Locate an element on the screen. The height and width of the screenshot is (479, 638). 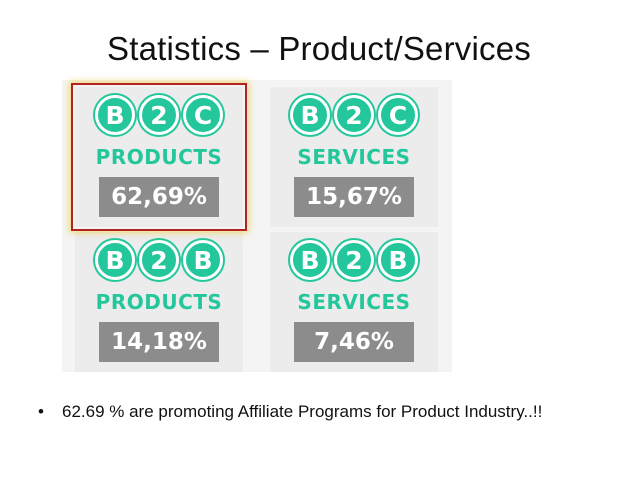
slide-title: Statistics – Product/Services is located at coordinates (319, 48).